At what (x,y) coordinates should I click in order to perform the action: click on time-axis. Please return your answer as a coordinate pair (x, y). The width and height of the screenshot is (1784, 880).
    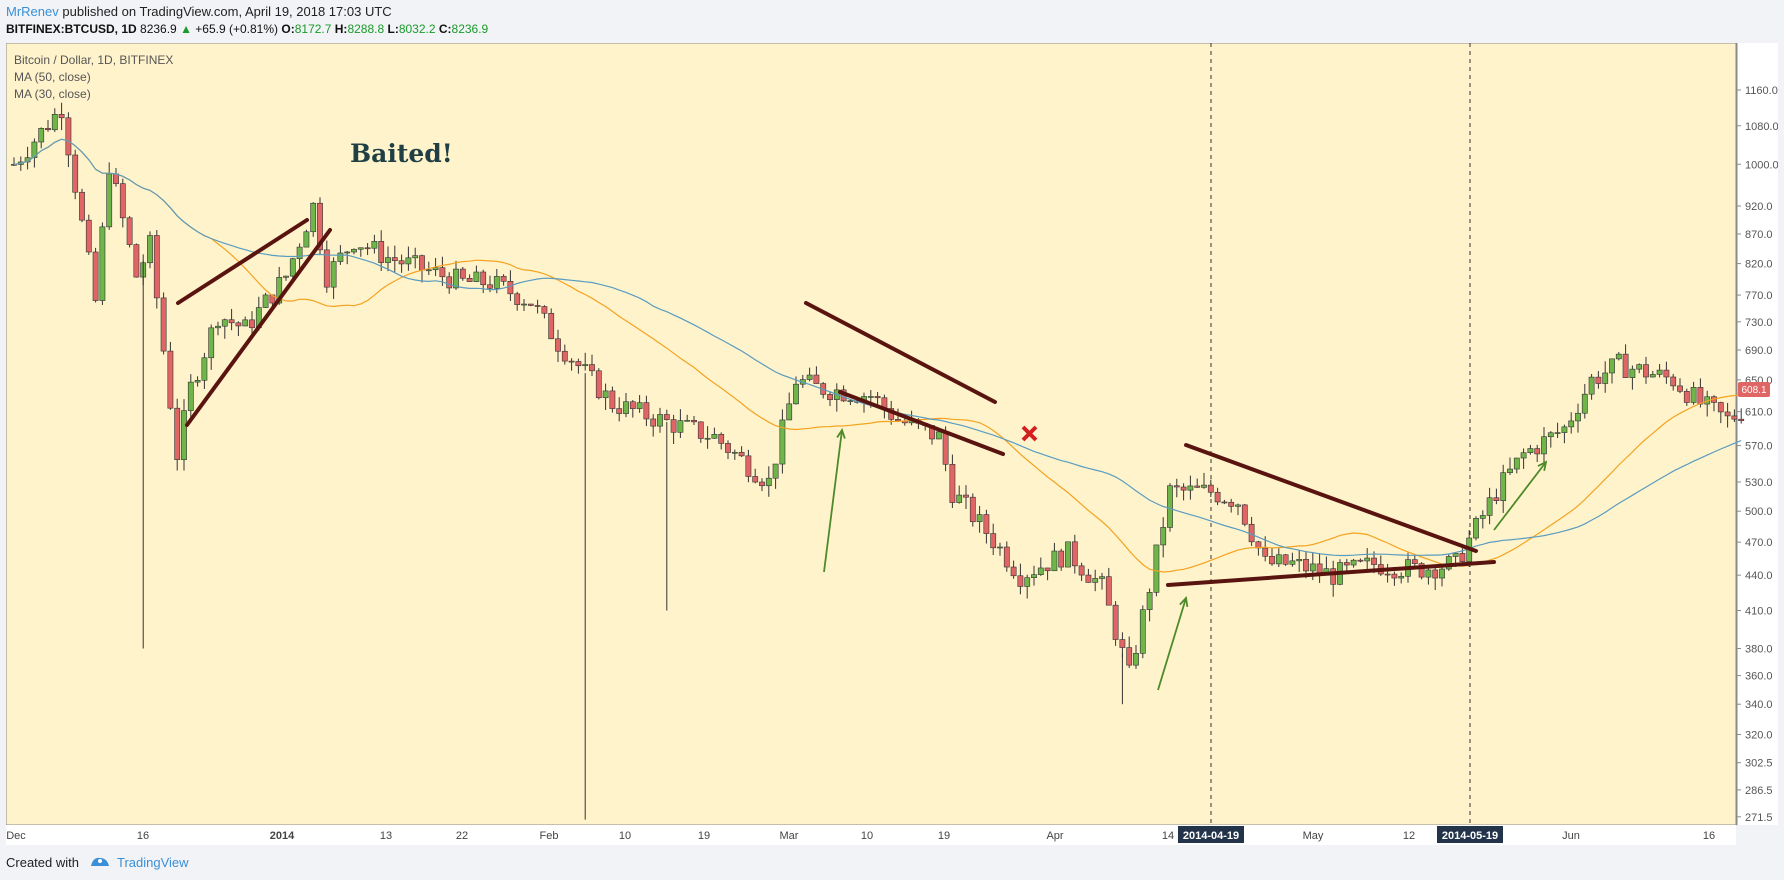
    Looking at the image, I should click on (871, 835).